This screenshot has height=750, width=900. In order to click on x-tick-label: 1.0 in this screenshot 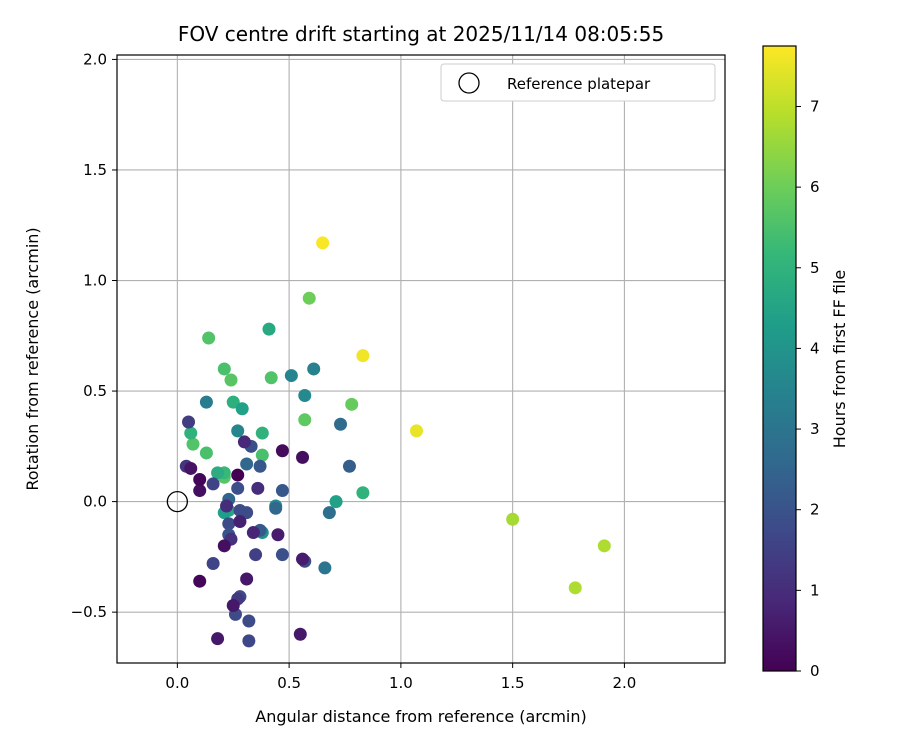, I will do `click(401, 683)`.